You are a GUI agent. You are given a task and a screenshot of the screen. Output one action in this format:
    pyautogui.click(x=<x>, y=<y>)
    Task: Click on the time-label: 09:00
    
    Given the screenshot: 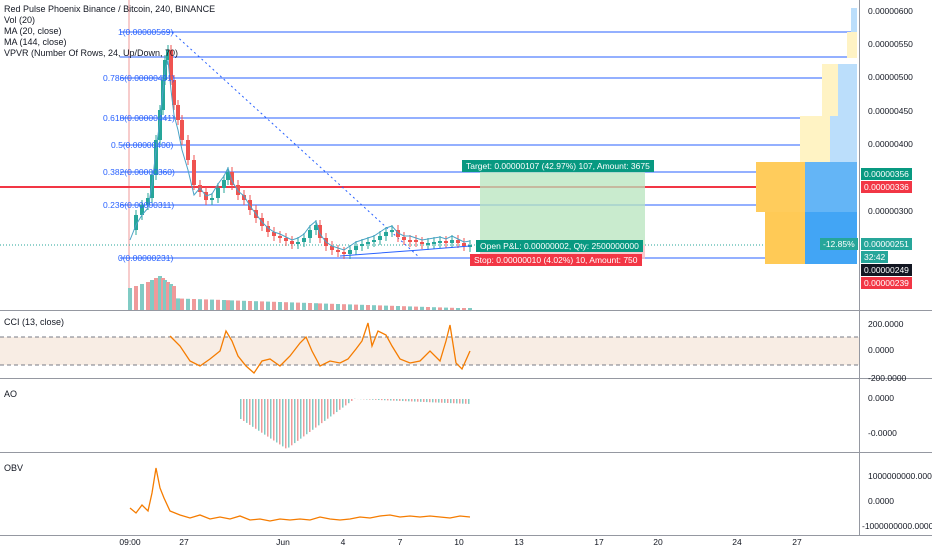 What is the action you would take?
    pyautogui.click(x=130, y=542)
    